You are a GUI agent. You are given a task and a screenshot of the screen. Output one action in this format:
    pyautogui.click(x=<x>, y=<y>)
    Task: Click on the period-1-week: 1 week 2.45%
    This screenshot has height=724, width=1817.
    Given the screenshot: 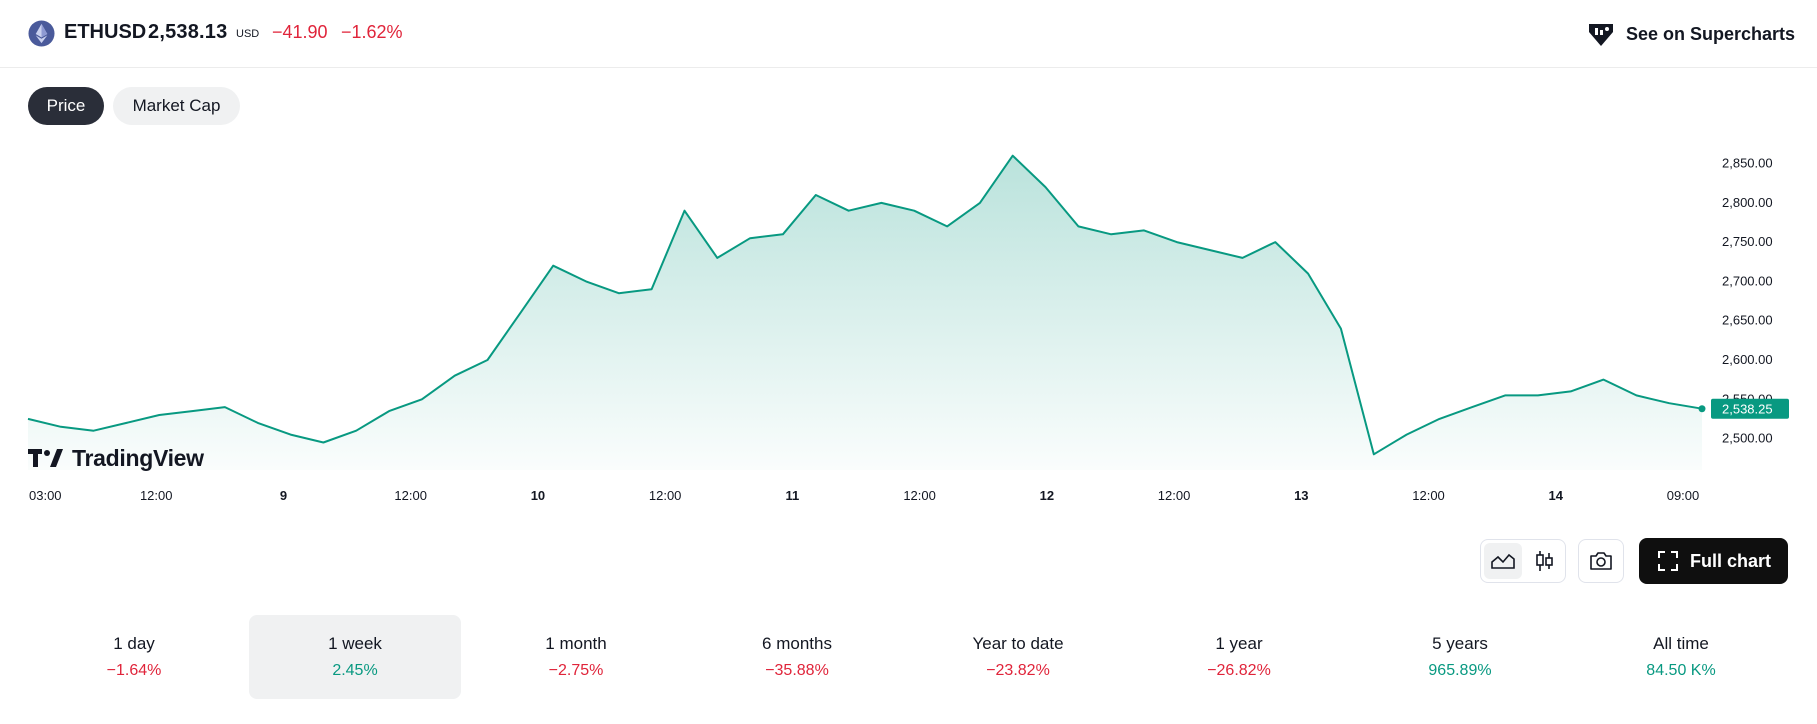 What is the action you would take?
    pyautogui.click(x=355, y=657)
    